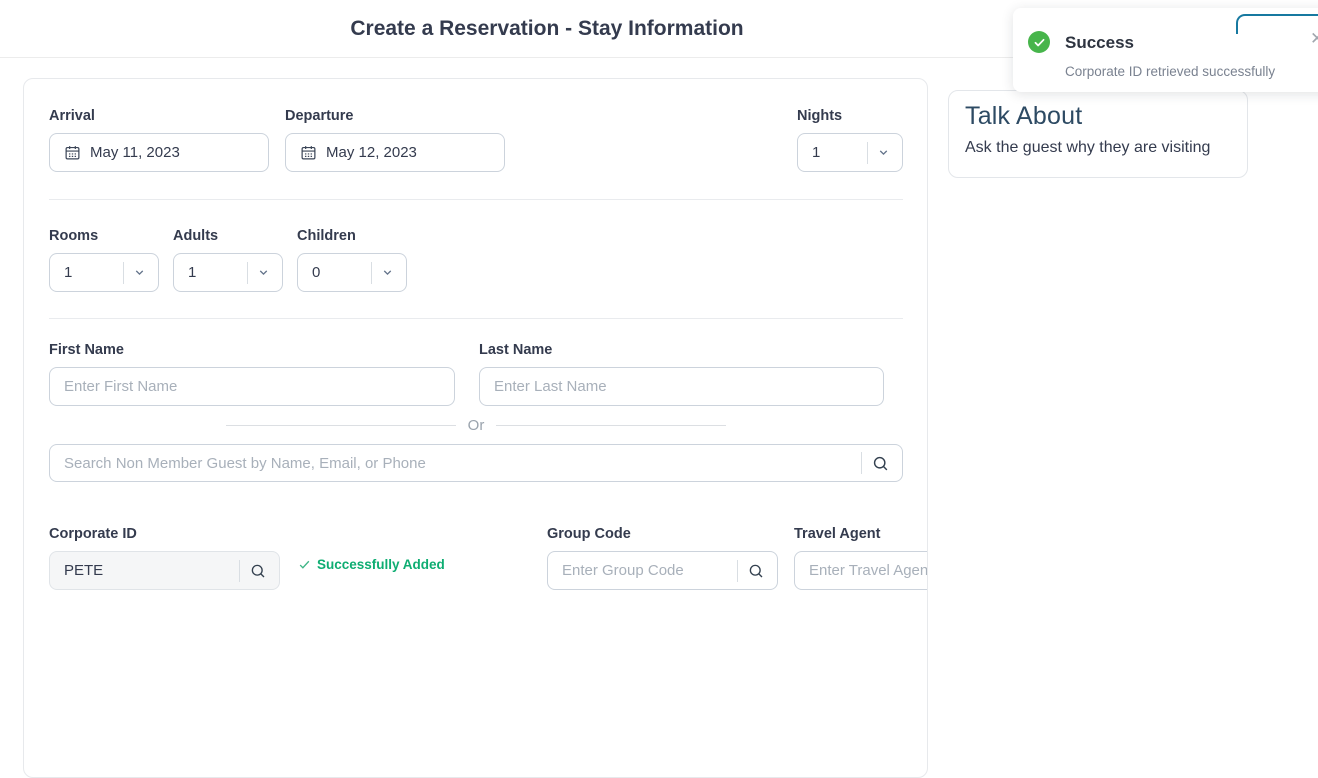  I want to click on guest-search-wrap, so click(476, 463).